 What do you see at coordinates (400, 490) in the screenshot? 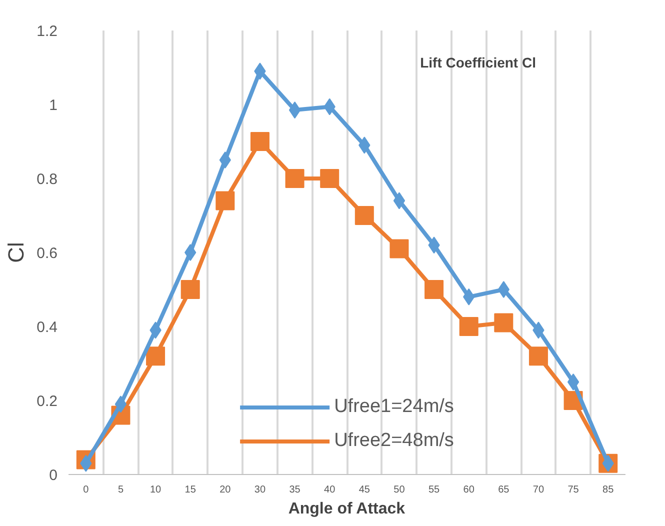
I see `x-tick-label: 50` at bounding box center [400, 490].